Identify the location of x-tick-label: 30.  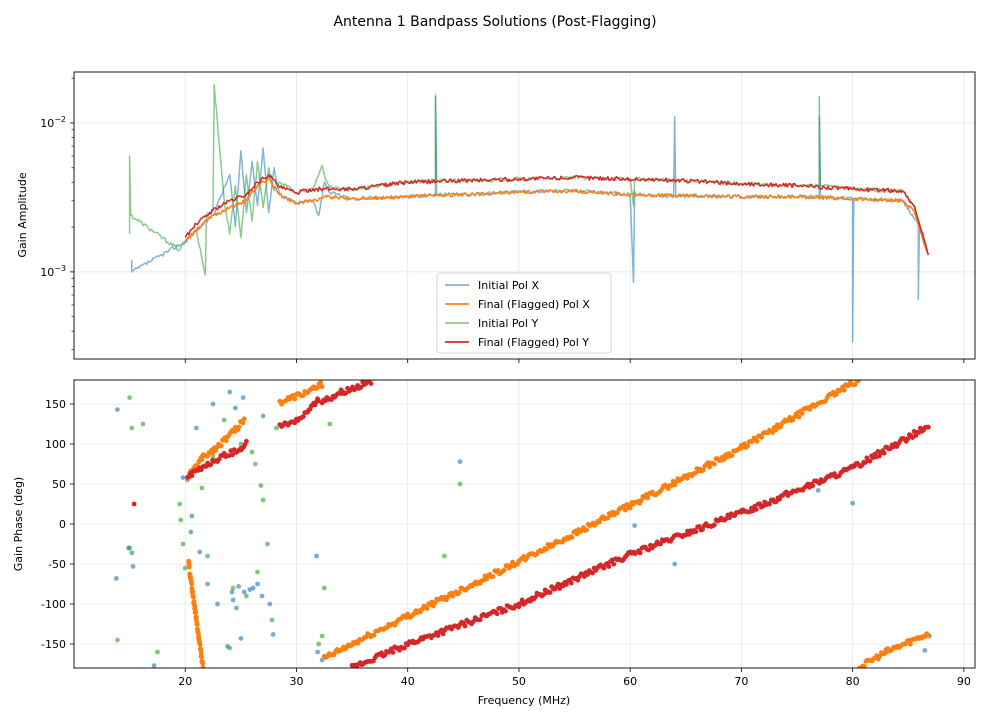
(296, 681).